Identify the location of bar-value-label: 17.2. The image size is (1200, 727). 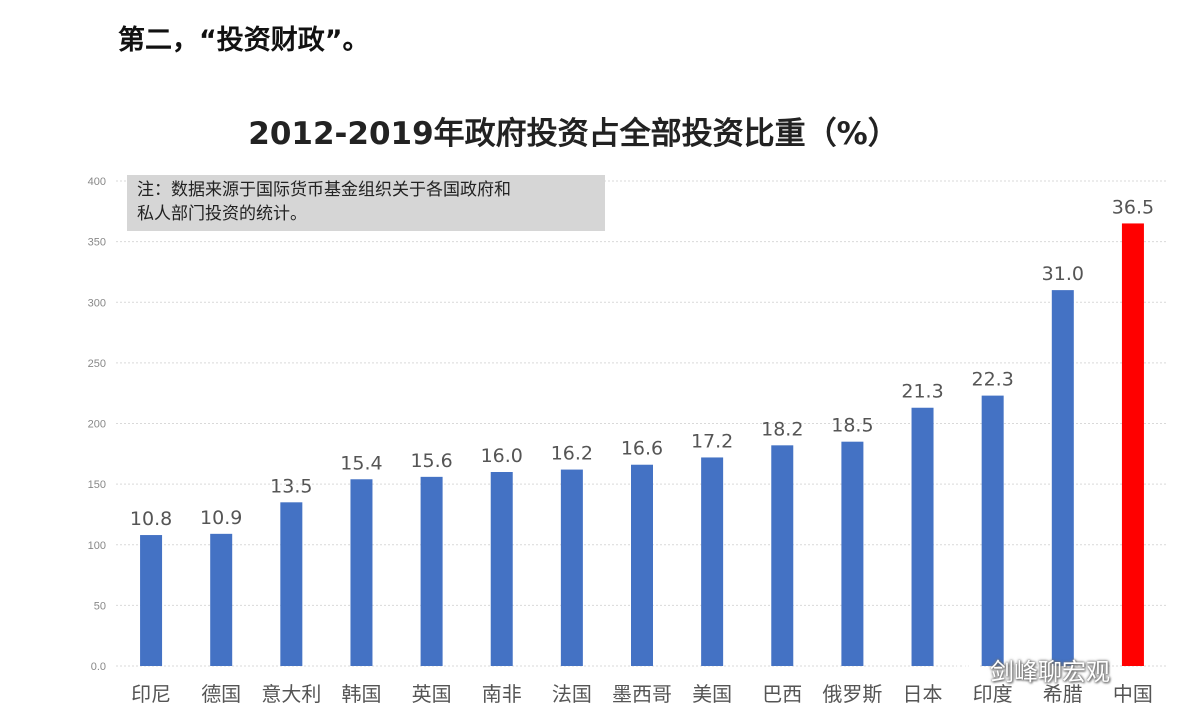
(712, 441).